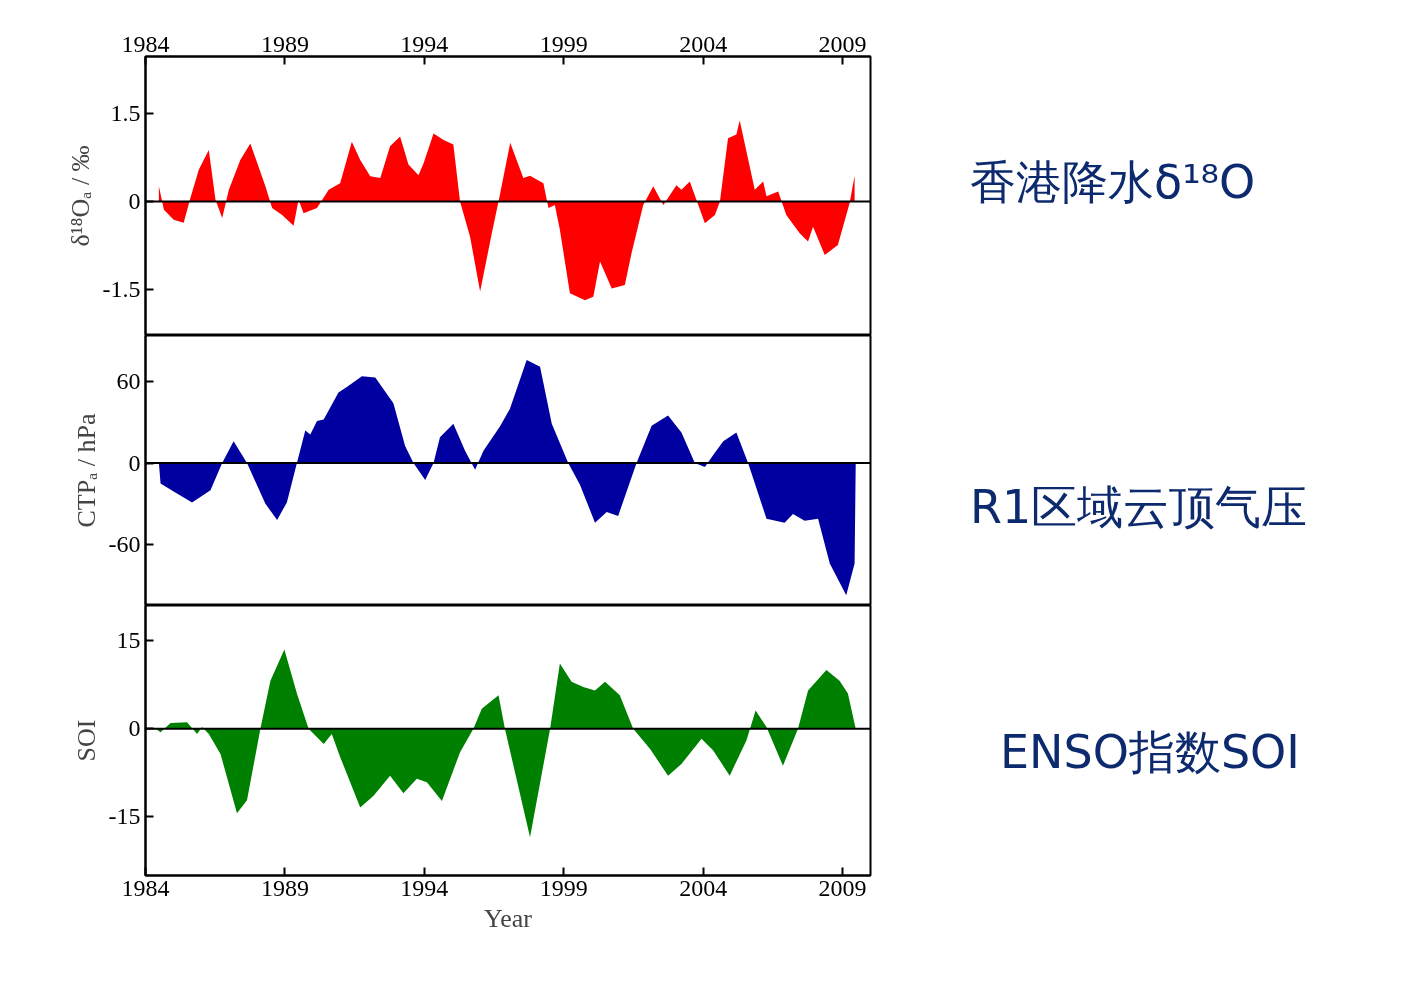 The width and height of the screenshot is (1413, 993). Describe the element at coordinates (121, 289) in the screenshot. I see `y-tick-label: -1.5` at that location.